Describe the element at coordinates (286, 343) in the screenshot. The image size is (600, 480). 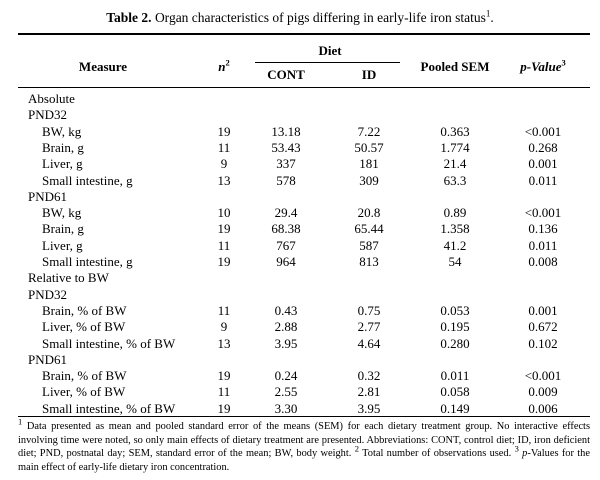
I see `cell-cont: 3.95` at that location.